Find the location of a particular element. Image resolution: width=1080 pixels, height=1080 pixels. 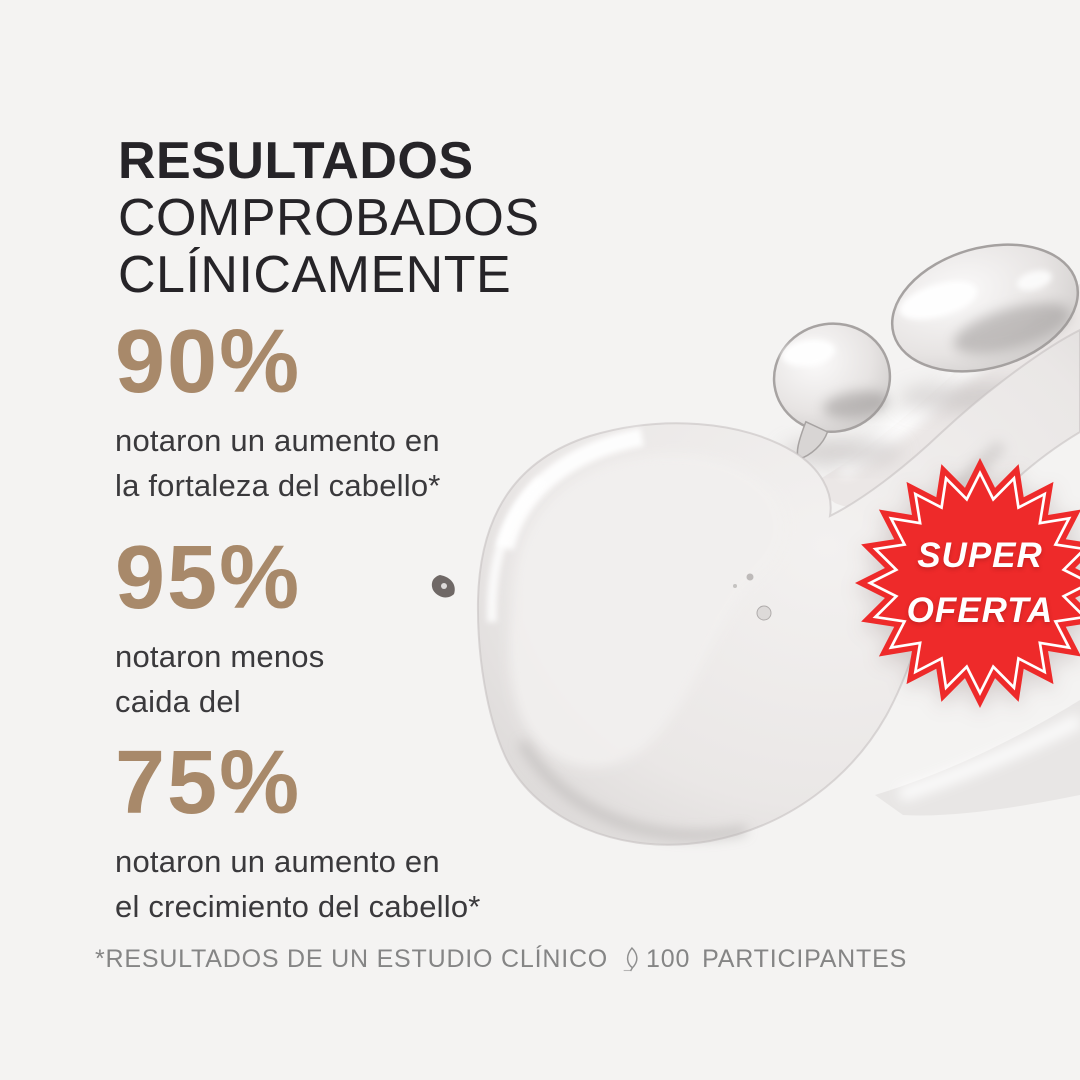

stat-block-hair-loss: 95% notaron menos caida del is located at coordinates (219, 628).